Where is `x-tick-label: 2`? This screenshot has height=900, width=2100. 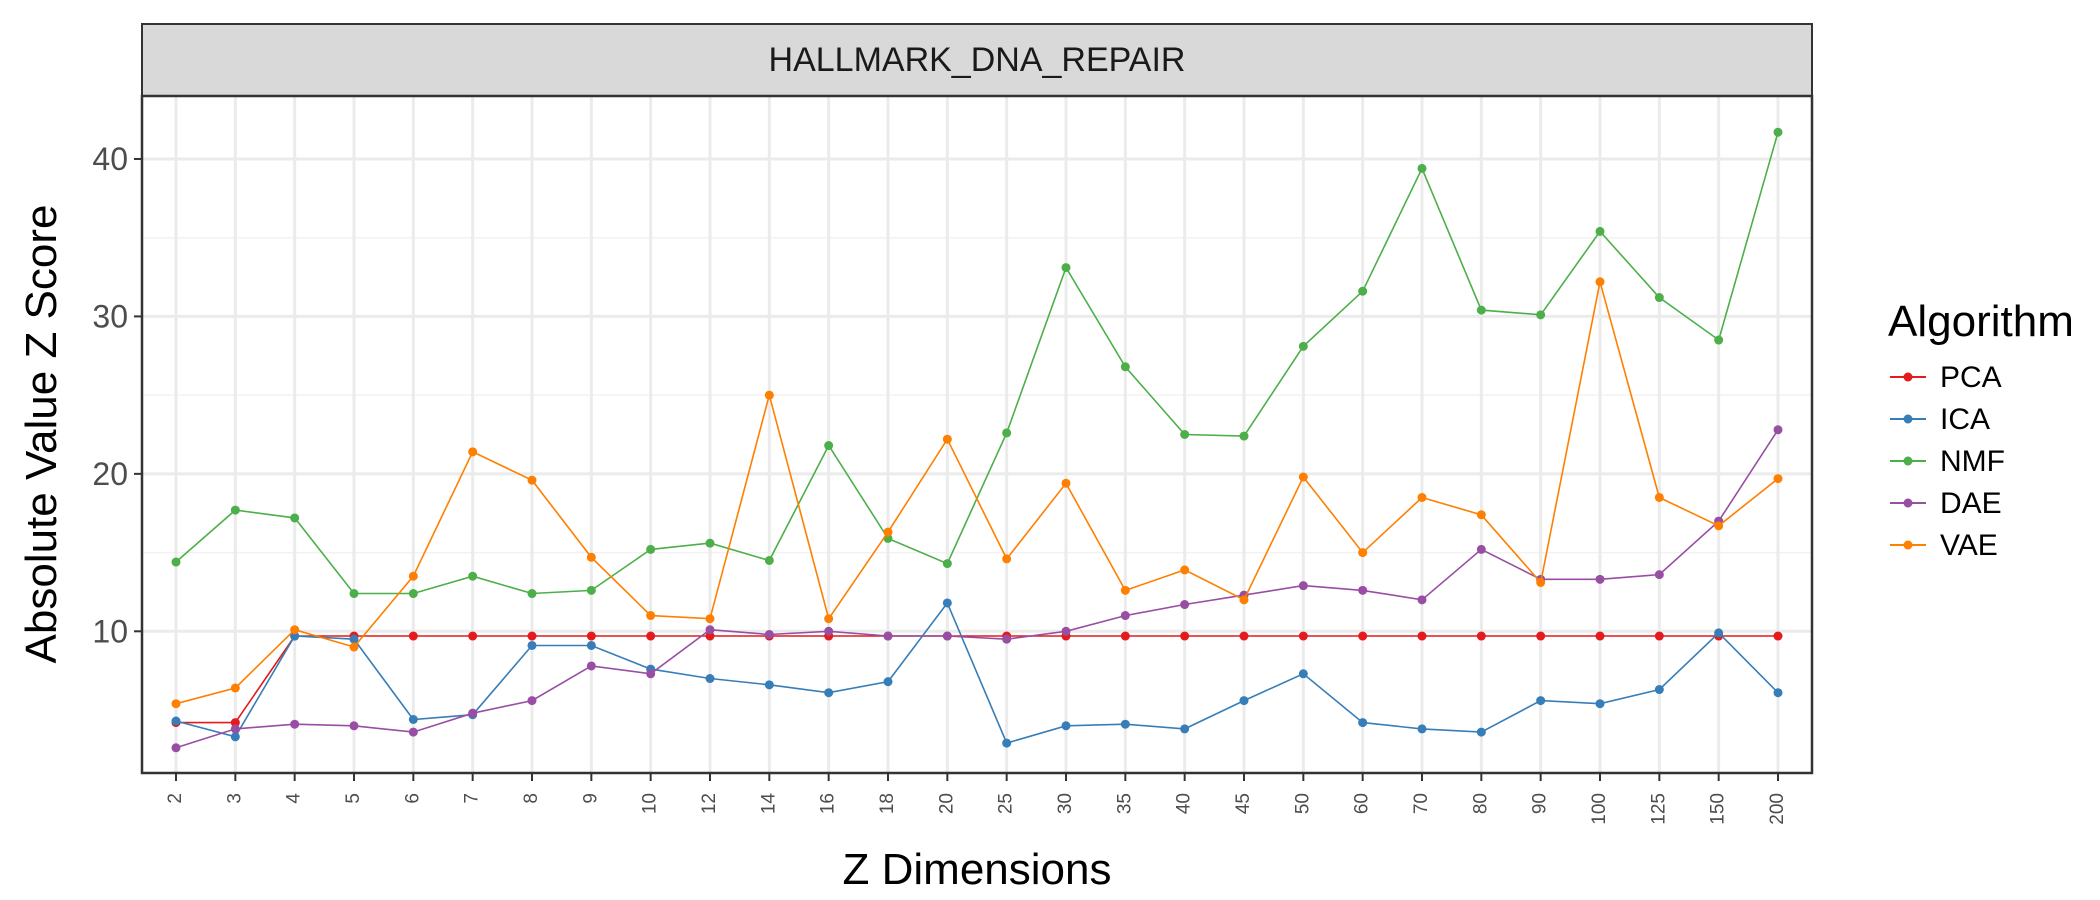
x-tick-label: 2 is located at coordinates (175, 798).